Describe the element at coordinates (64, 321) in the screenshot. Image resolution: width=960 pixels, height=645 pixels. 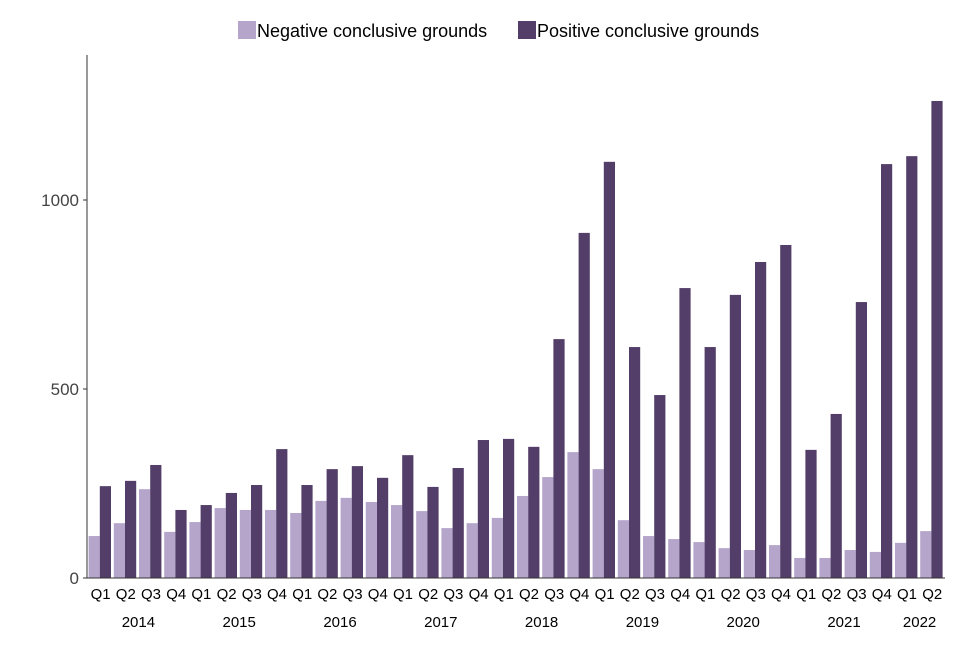
I see `y-axis: 0 500 1000` at that location.